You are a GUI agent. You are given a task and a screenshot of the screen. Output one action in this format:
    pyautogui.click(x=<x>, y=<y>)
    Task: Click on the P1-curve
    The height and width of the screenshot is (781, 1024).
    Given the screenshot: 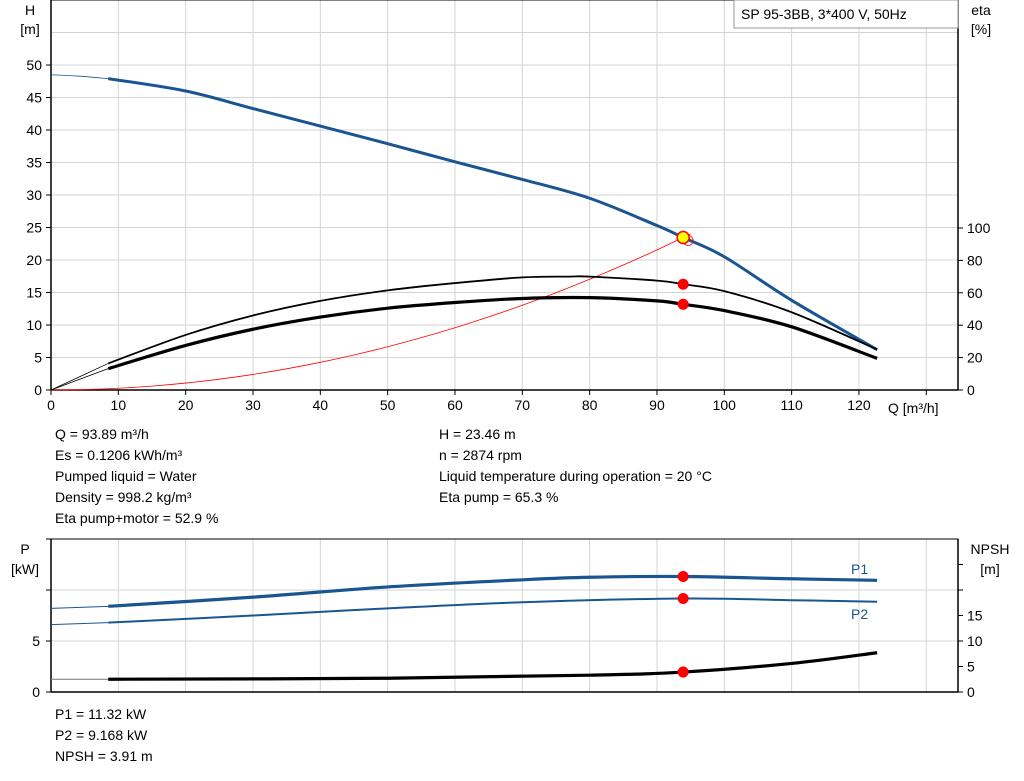 What is the action you would take?
    pyautogui.click(x=493, y=591)
    